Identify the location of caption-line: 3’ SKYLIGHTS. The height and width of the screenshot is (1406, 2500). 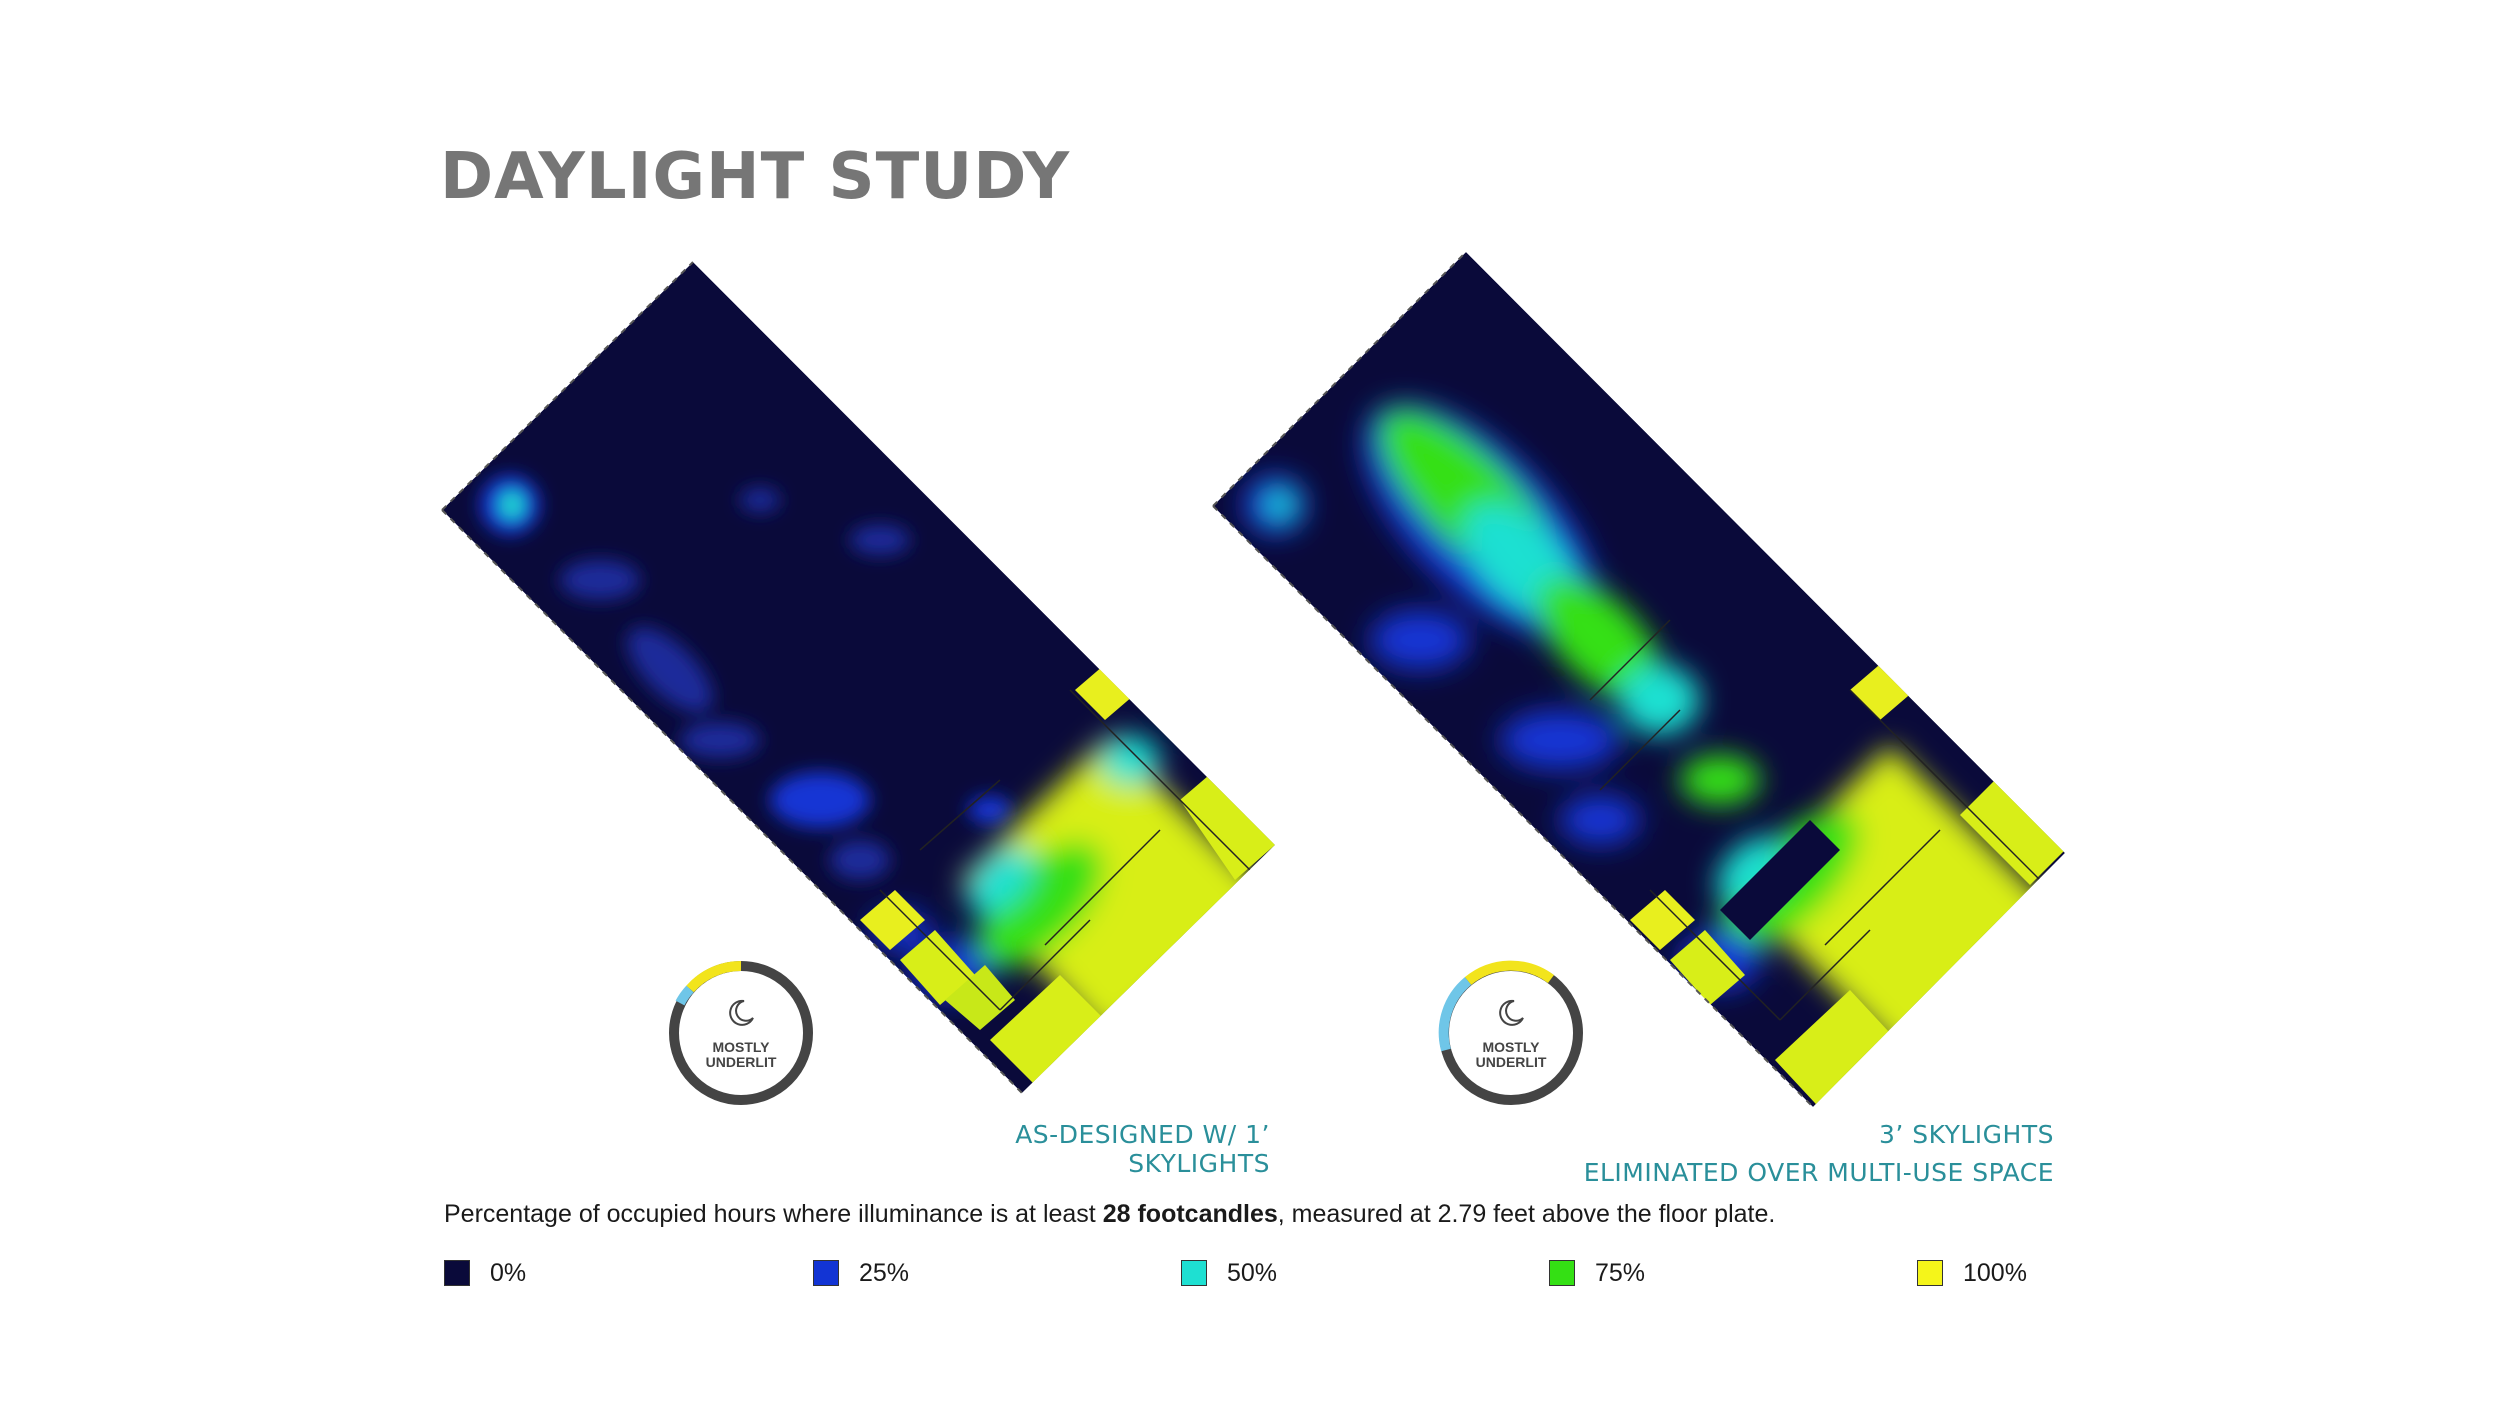
(1966, 1134).